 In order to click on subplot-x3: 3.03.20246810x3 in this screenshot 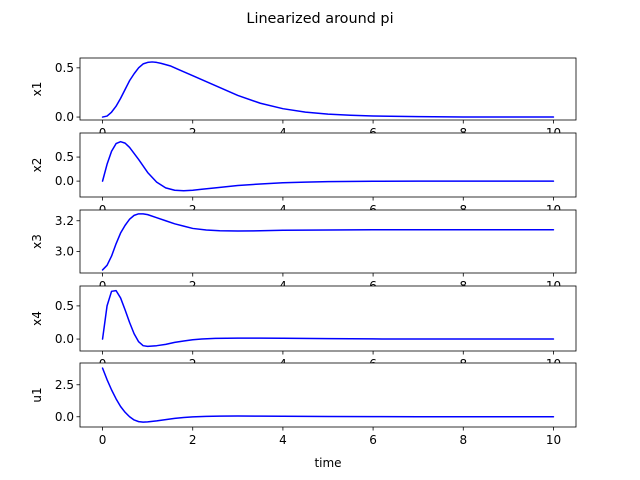, I will do `click(303, 251)`.